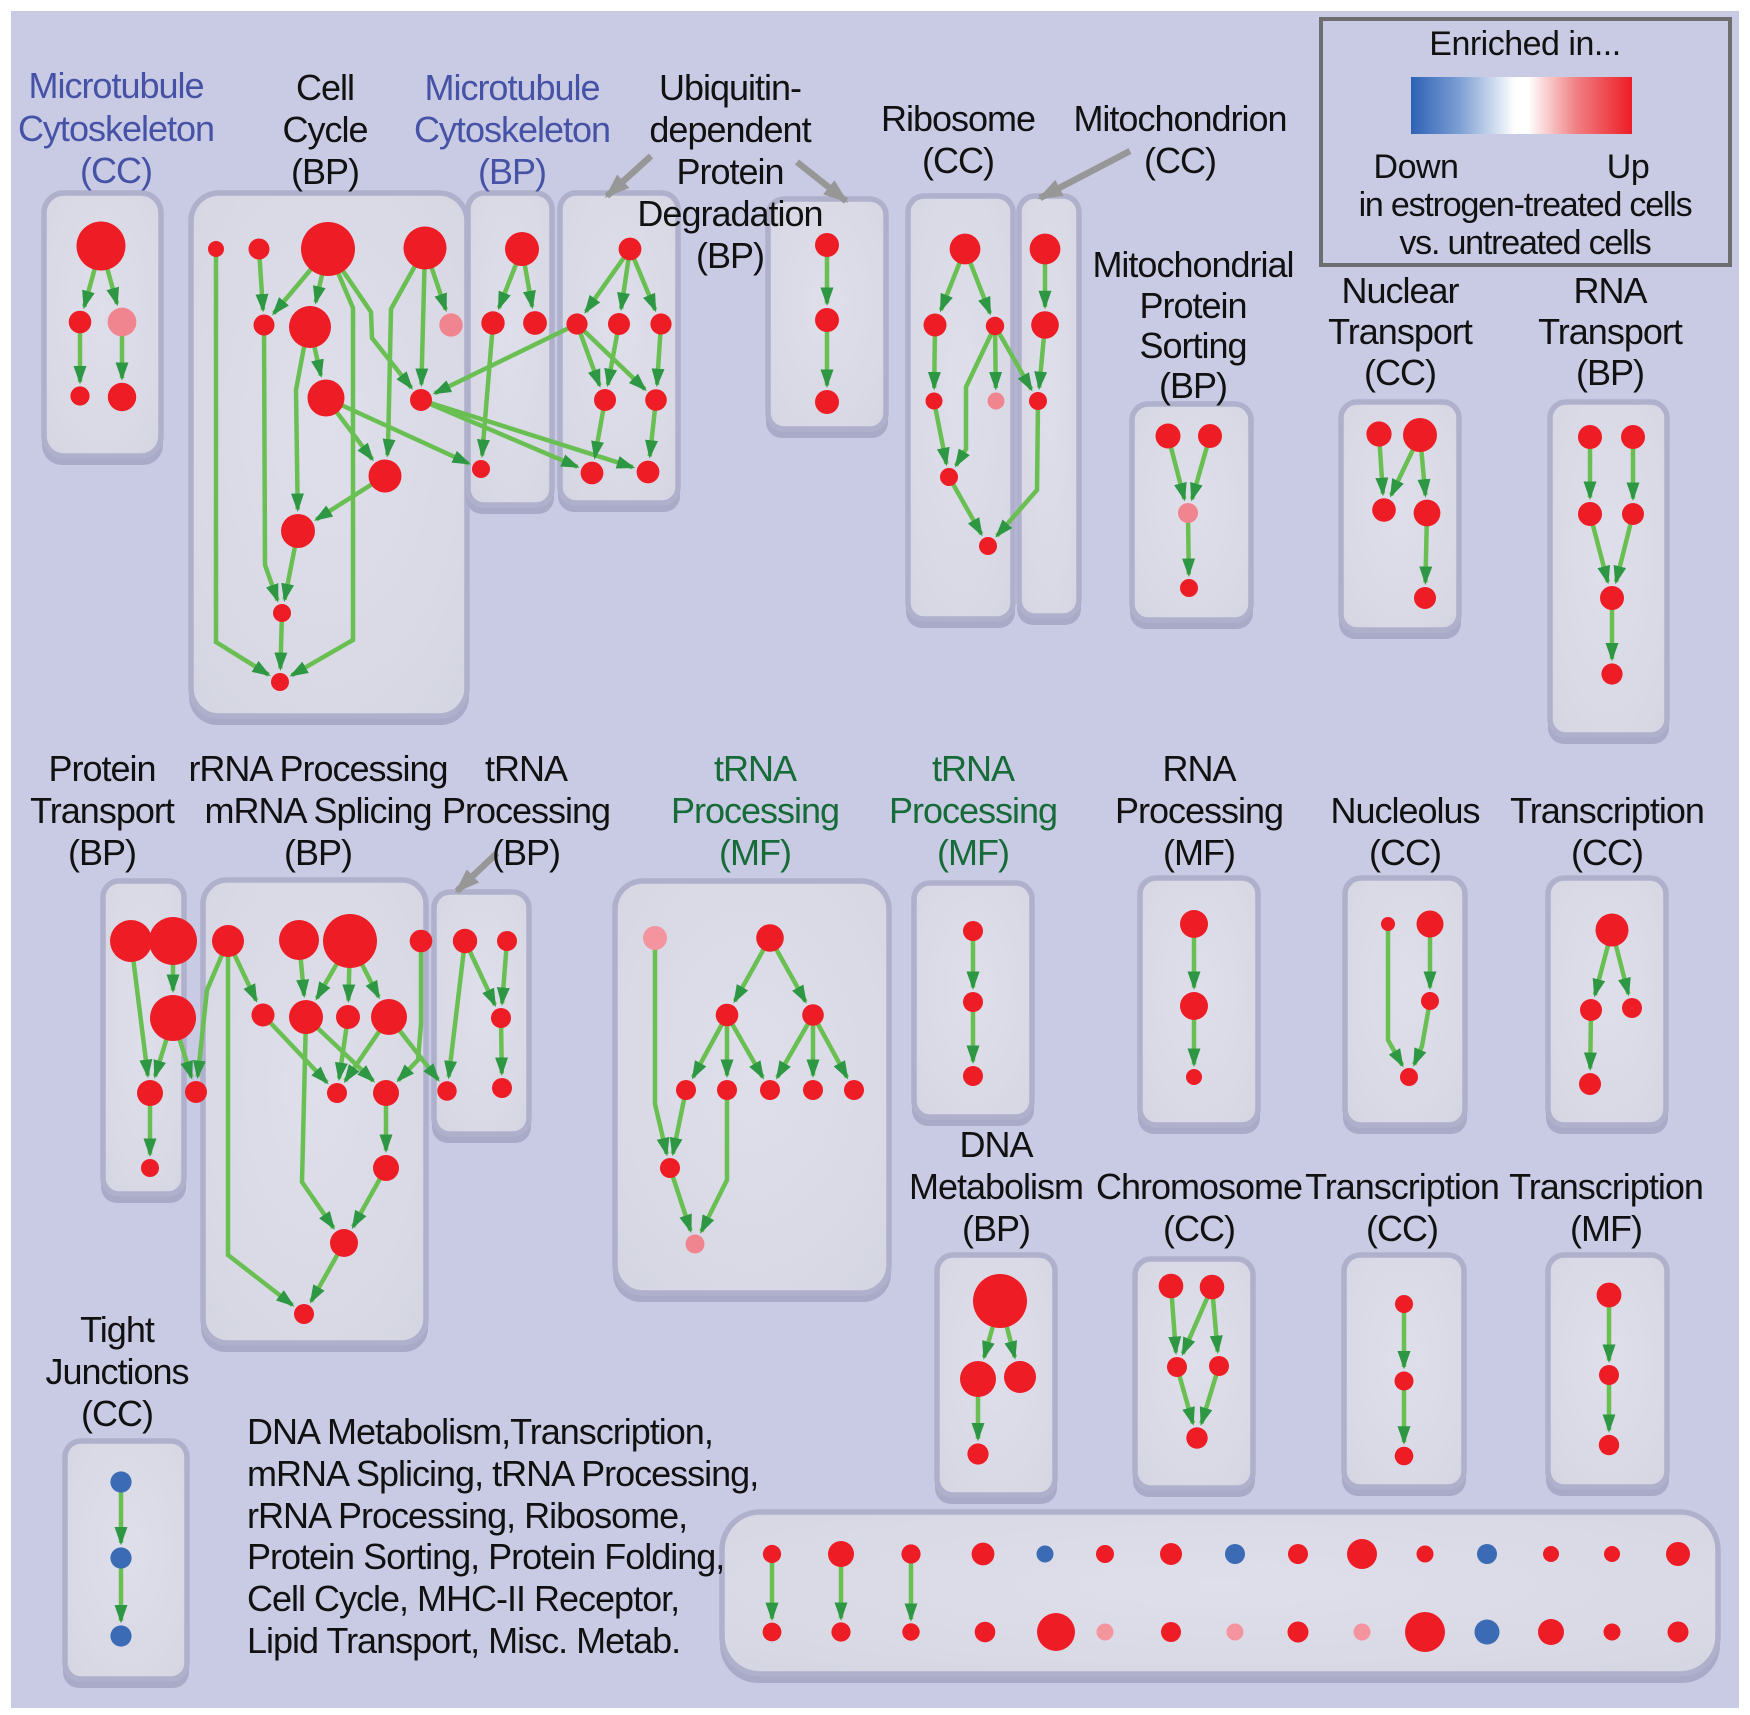 The width and height of the screenshot is (1750, 1715). What do you see at coordinates (996, 1186) in the screenshot?
I see `svg-text: Metabolism` at bounding box center [996, 1186].